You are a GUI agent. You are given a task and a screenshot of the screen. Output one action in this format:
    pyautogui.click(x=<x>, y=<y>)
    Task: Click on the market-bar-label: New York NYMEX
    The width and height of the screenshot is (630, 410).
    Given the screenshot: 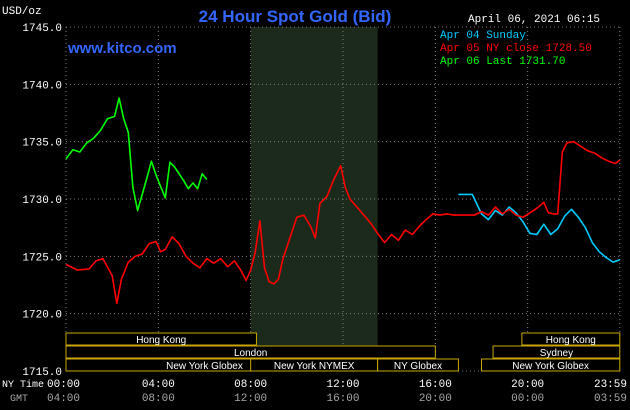 What is the action you would take?
    pyautogui.click(x=314, y=366)
    